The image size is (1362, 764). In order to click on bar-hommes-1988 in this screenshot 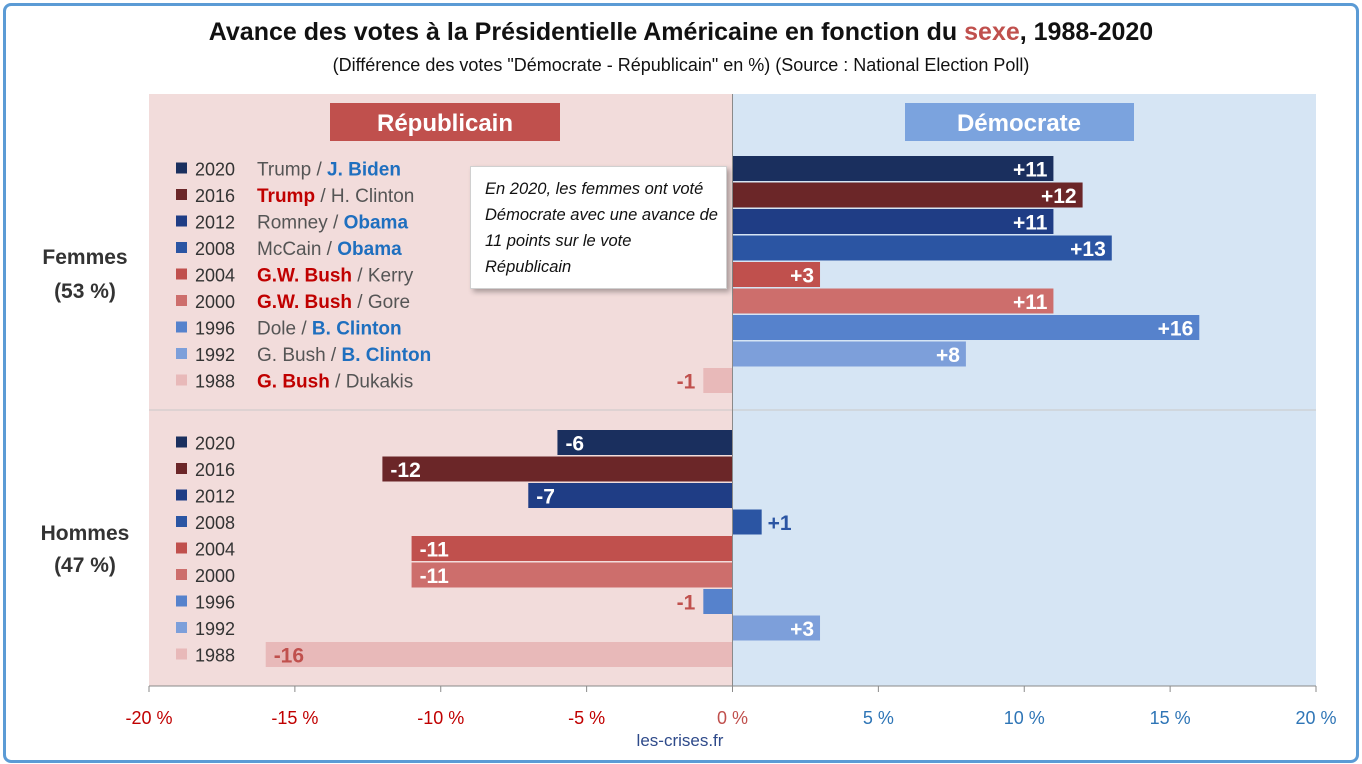, I will do `click(499, 654)`.